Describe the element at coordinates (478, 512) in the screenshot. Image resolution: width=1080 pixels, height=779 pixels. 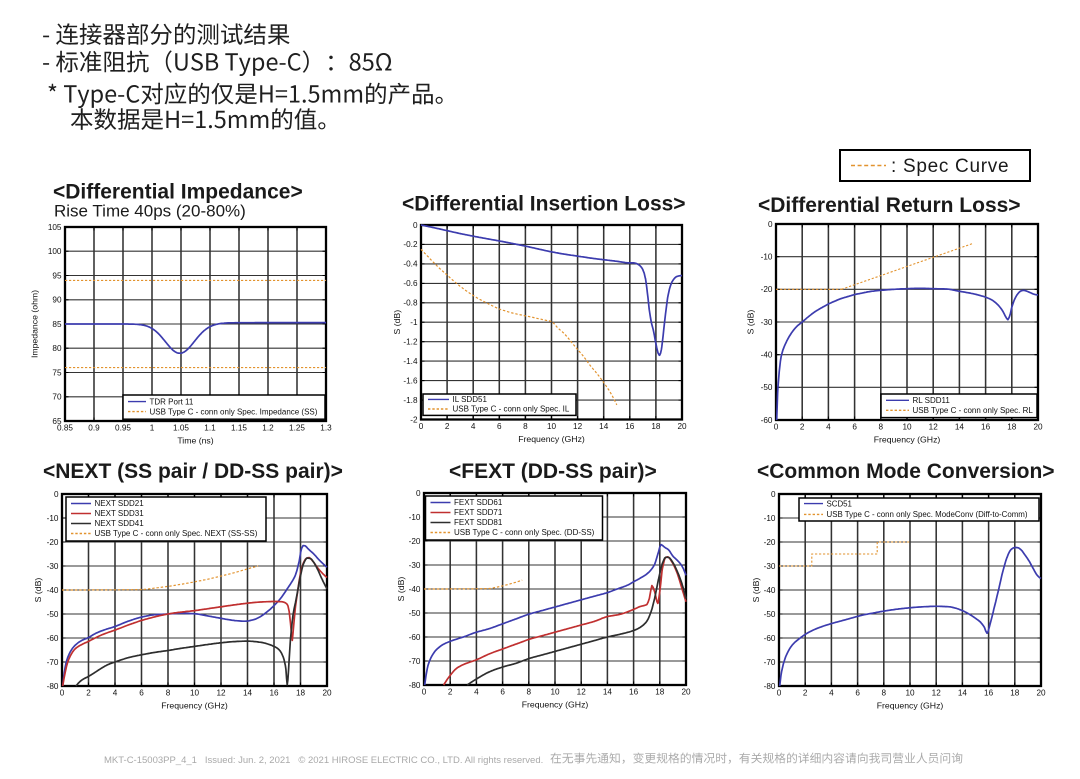
I see `svg-text: FEXT SDD71` at that location.